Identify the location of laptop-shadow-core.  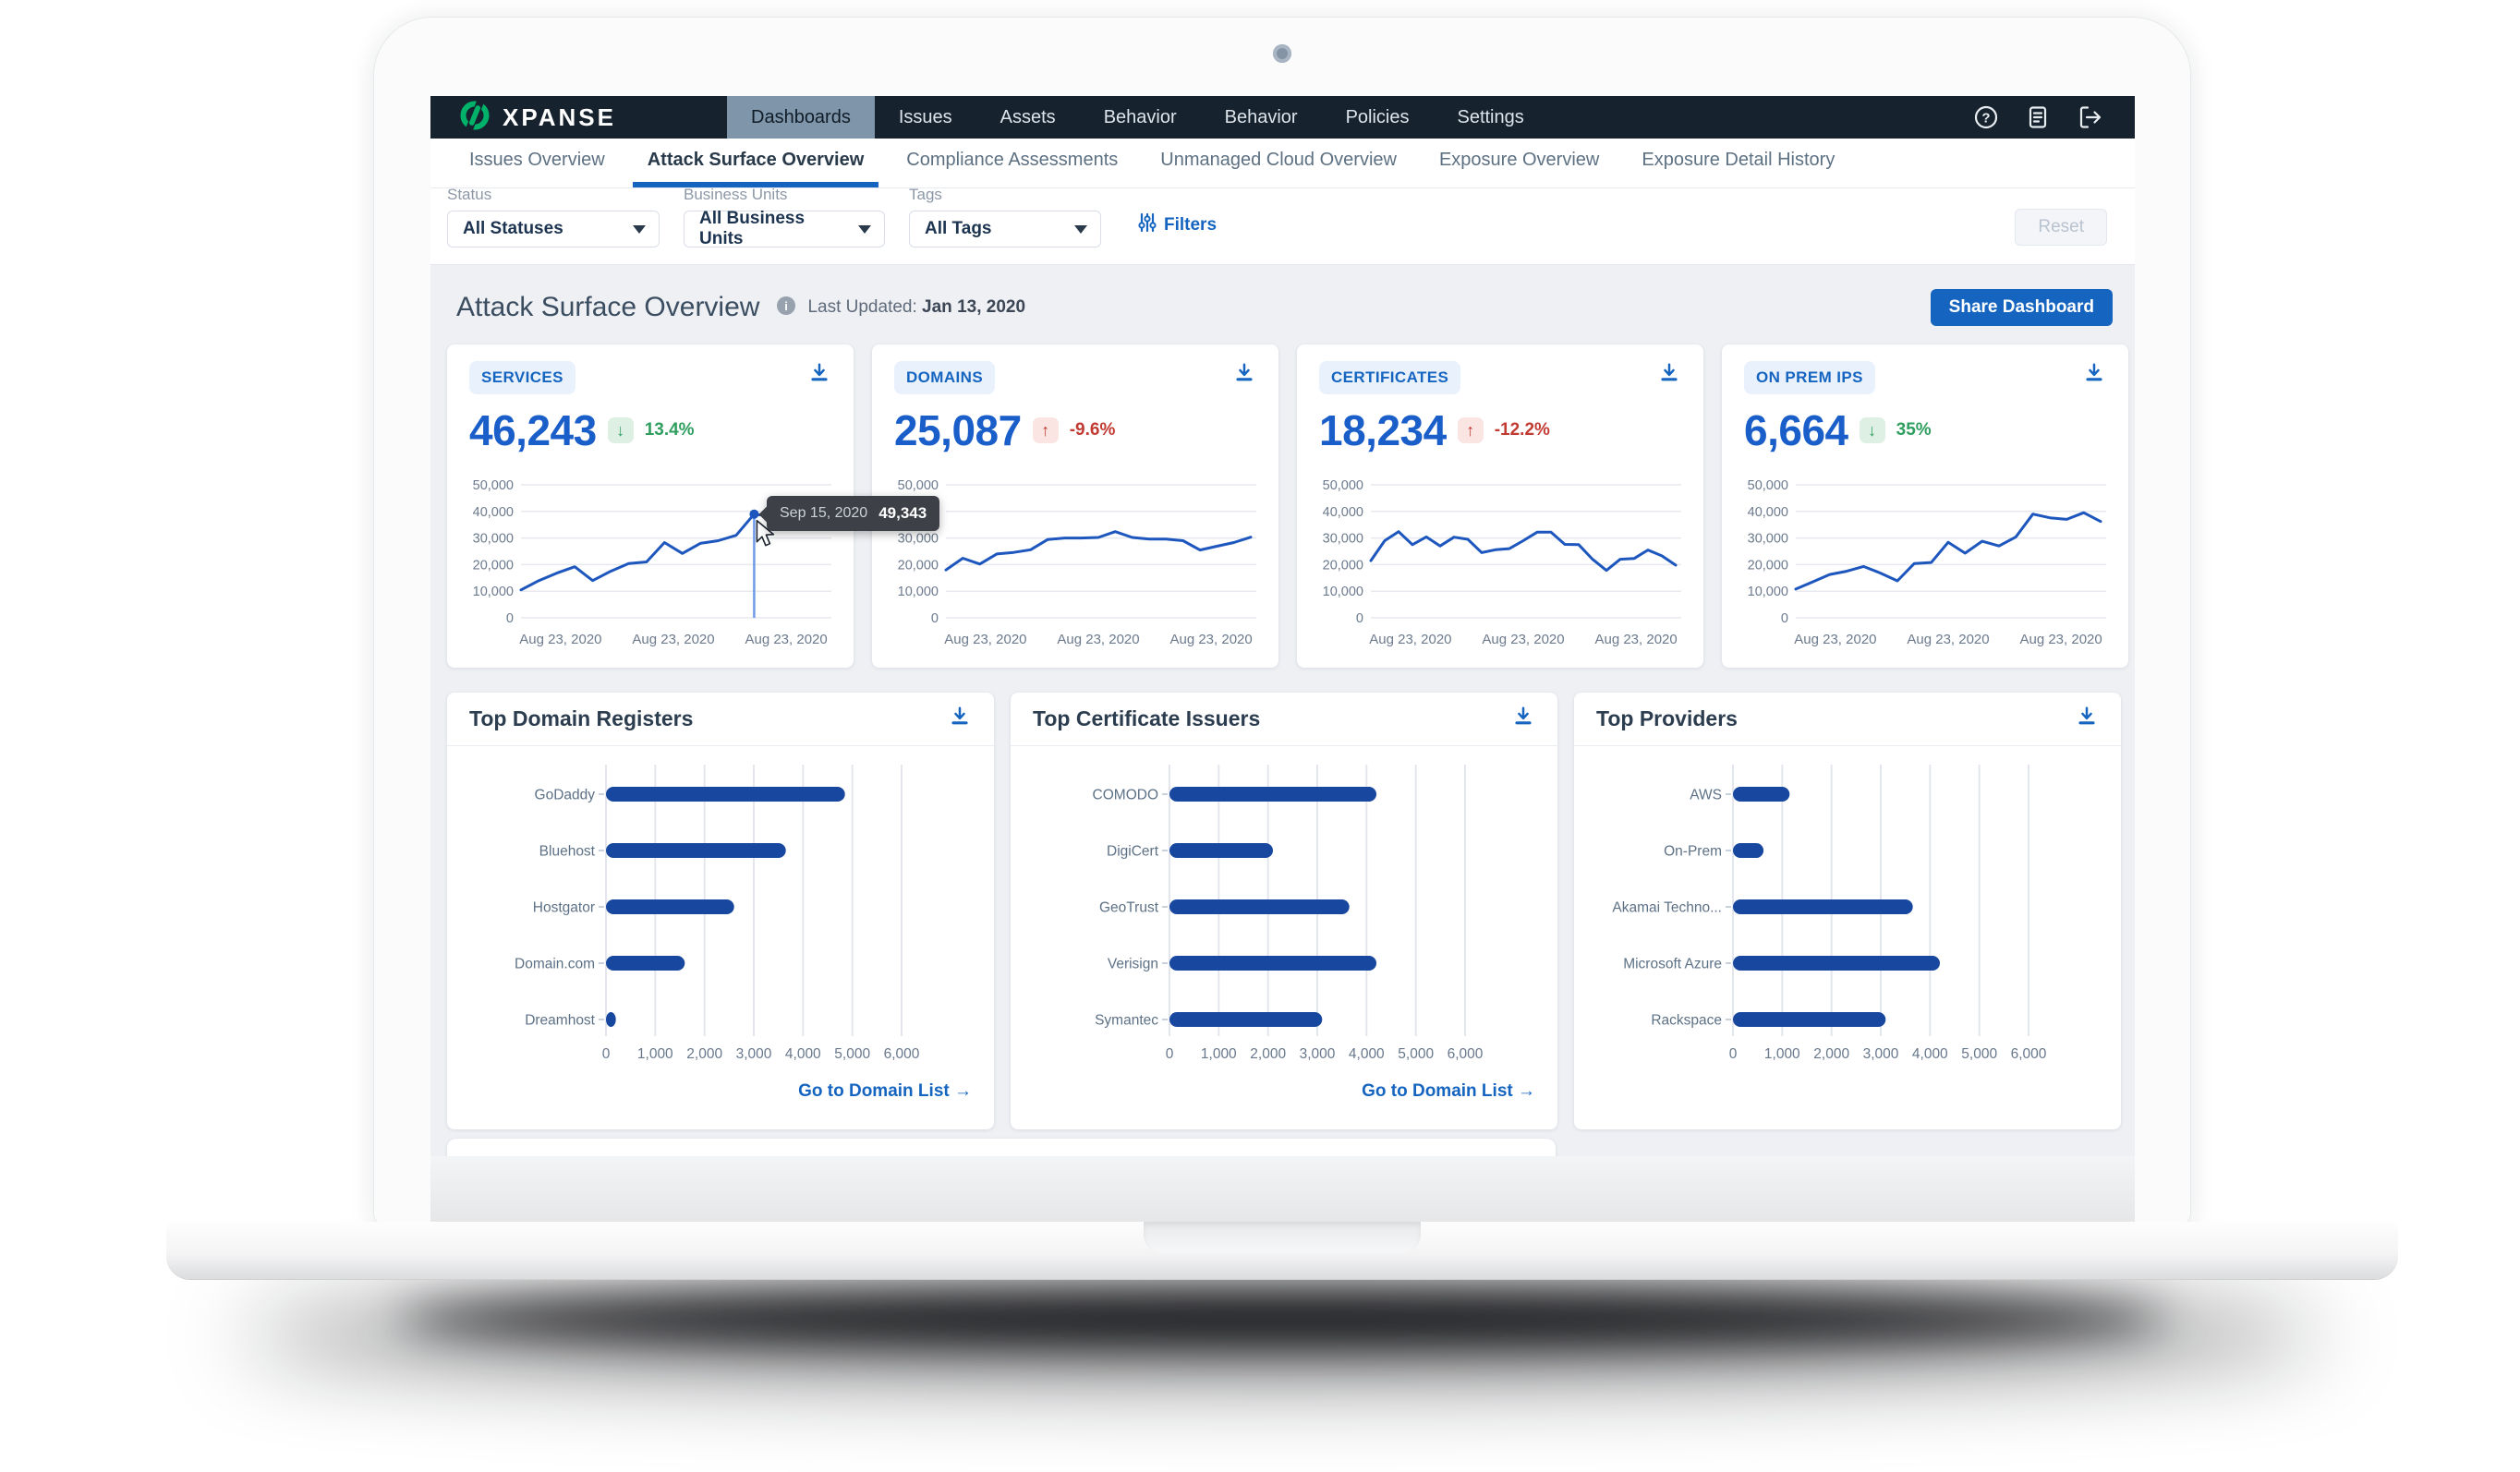
(1282, 1318).